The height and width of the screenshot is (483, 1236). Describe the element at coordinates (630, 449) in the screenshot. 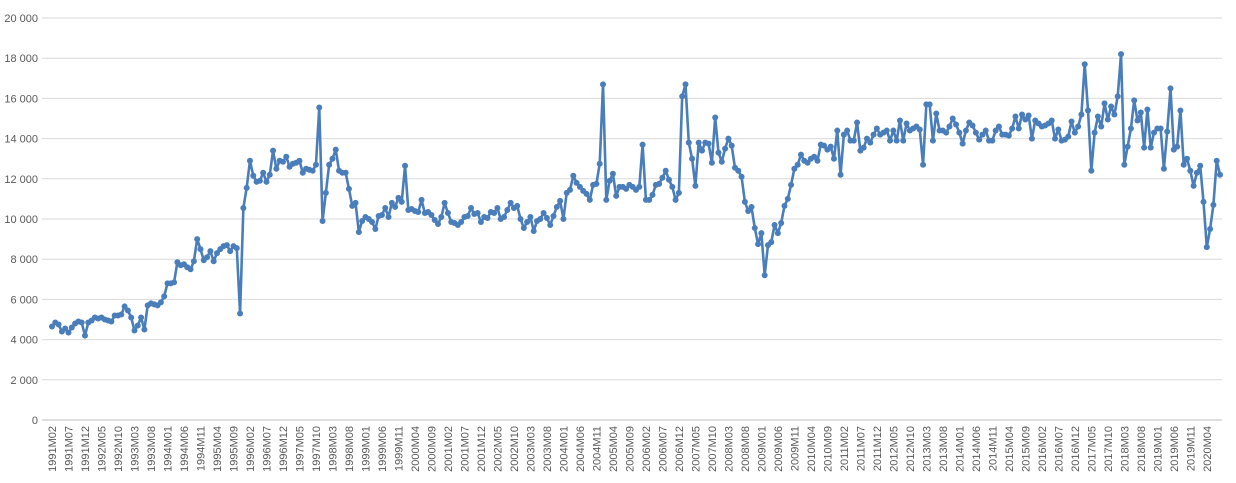

I see `x-tick-label: 2005M09` at that location.